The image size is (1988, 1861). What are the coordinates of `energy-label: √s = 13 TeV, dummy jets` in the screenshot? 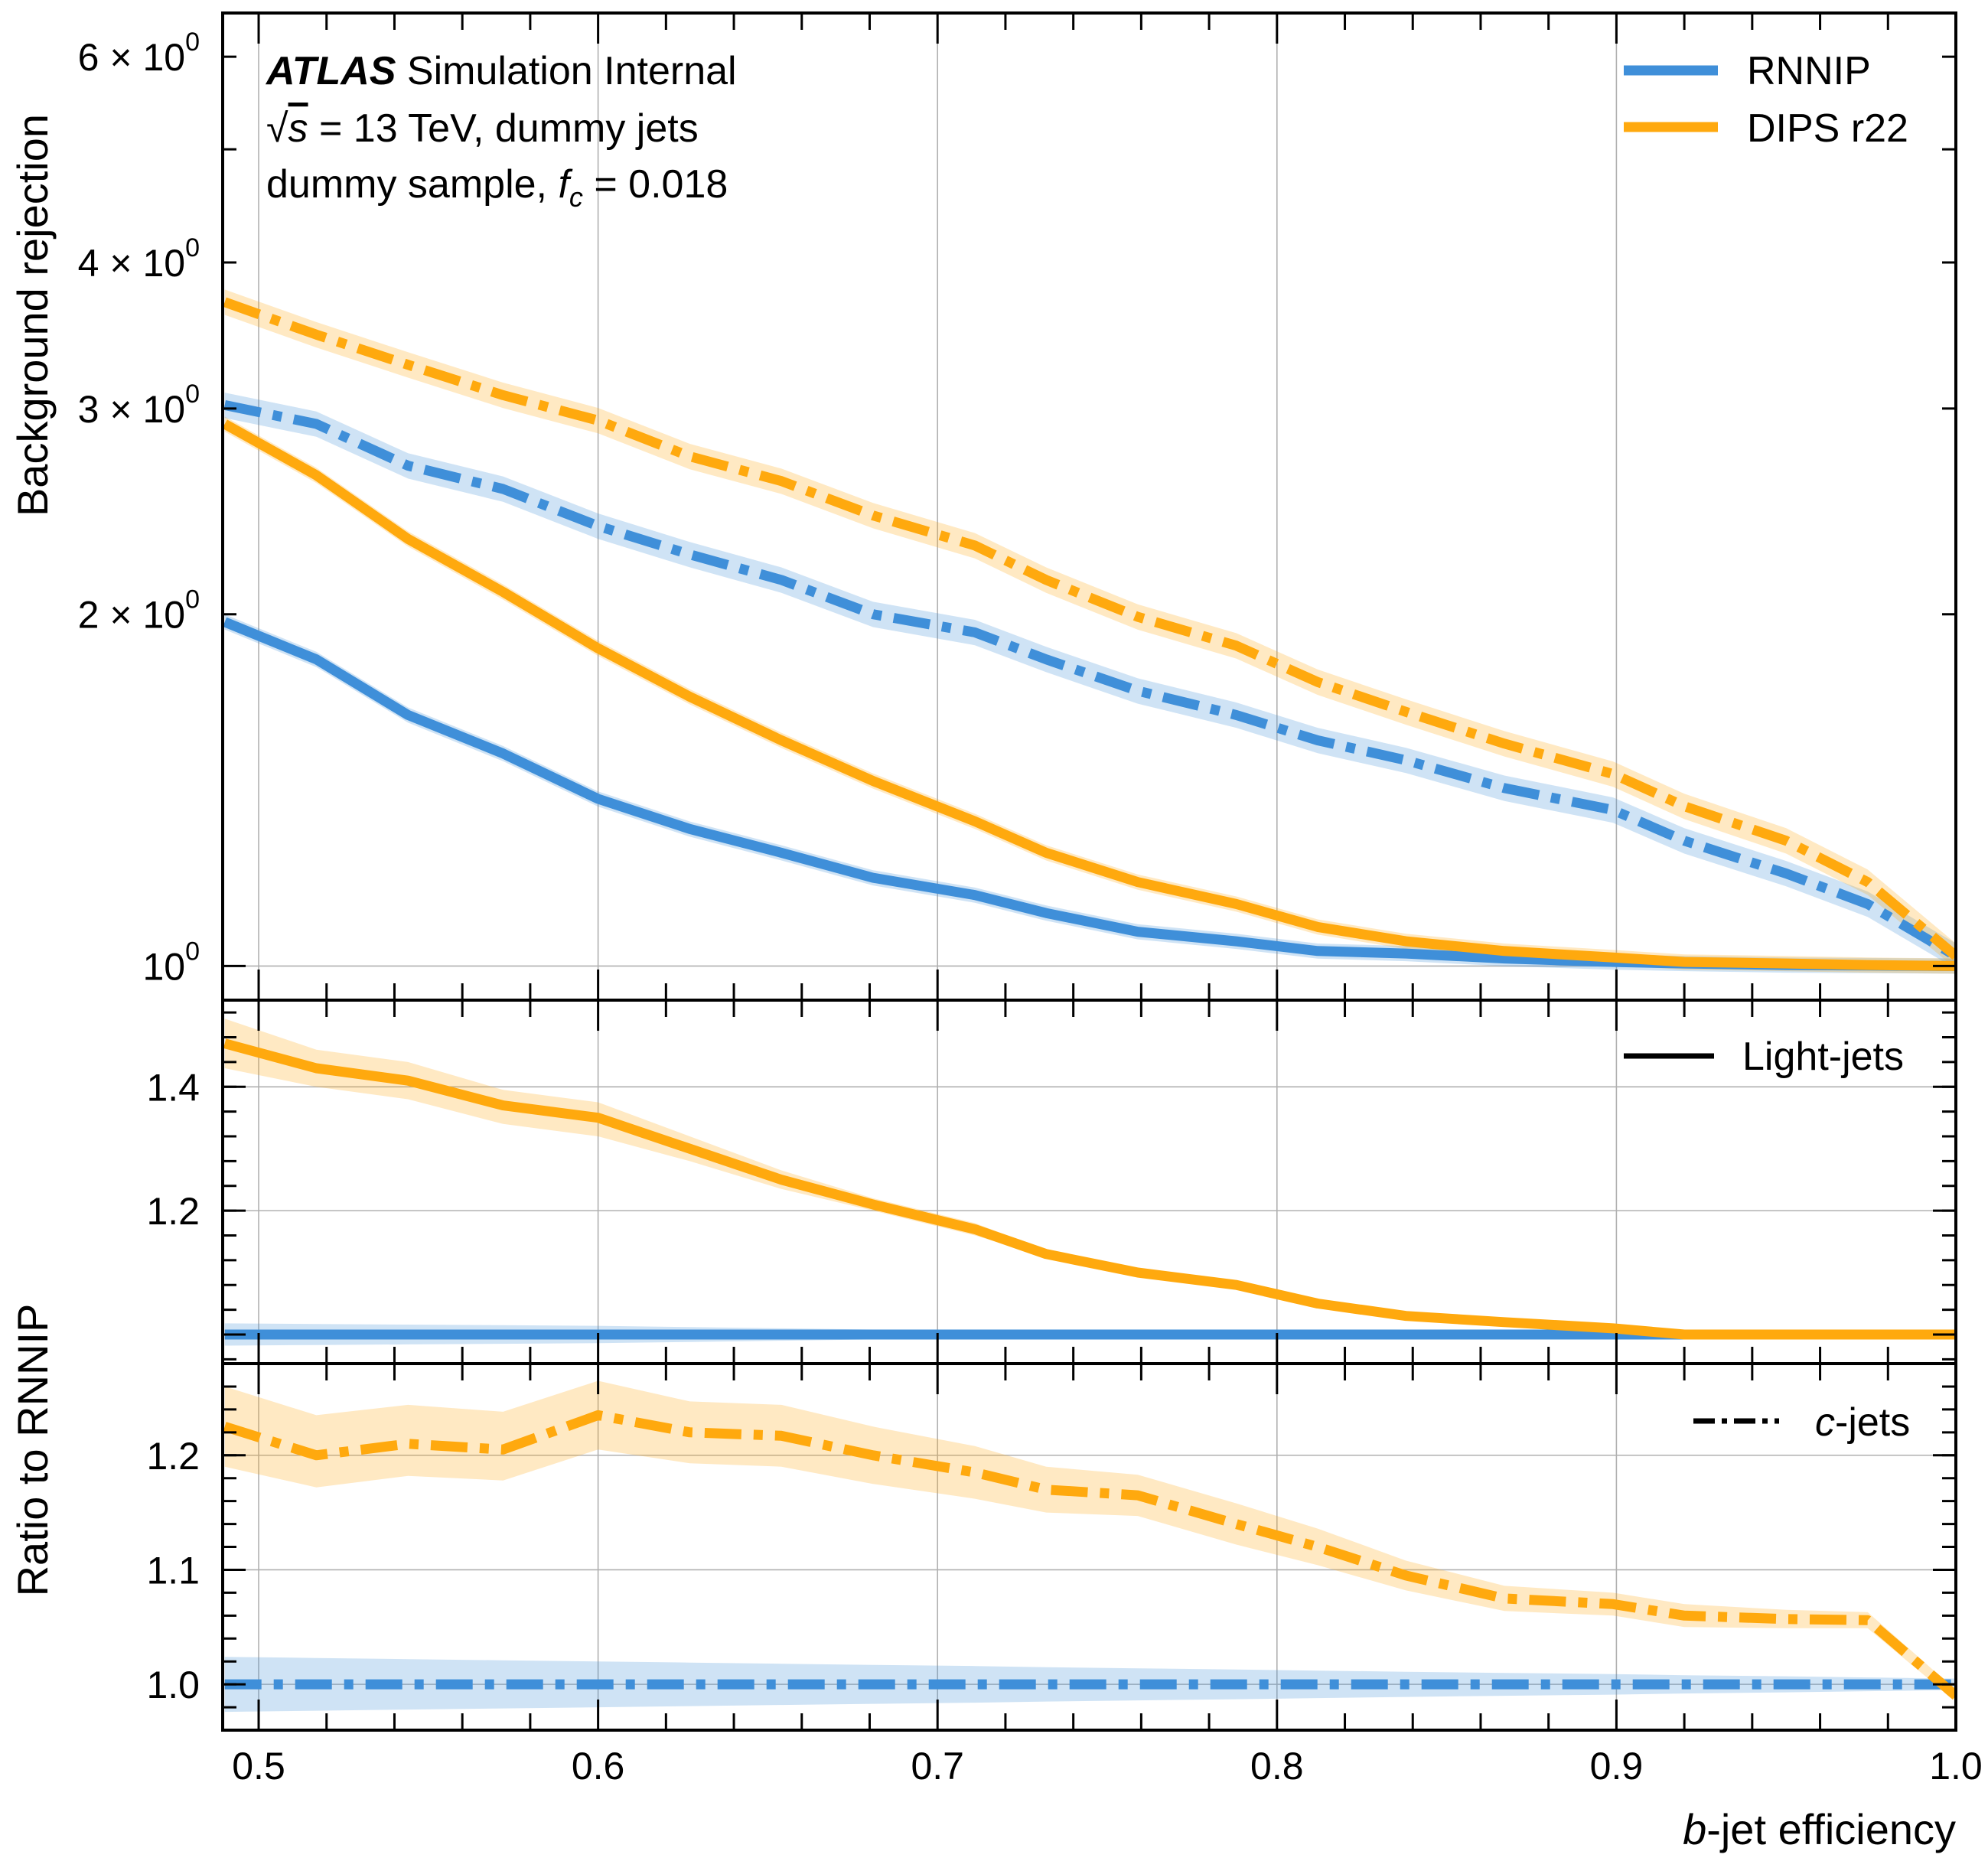 It's located at (483, 128).